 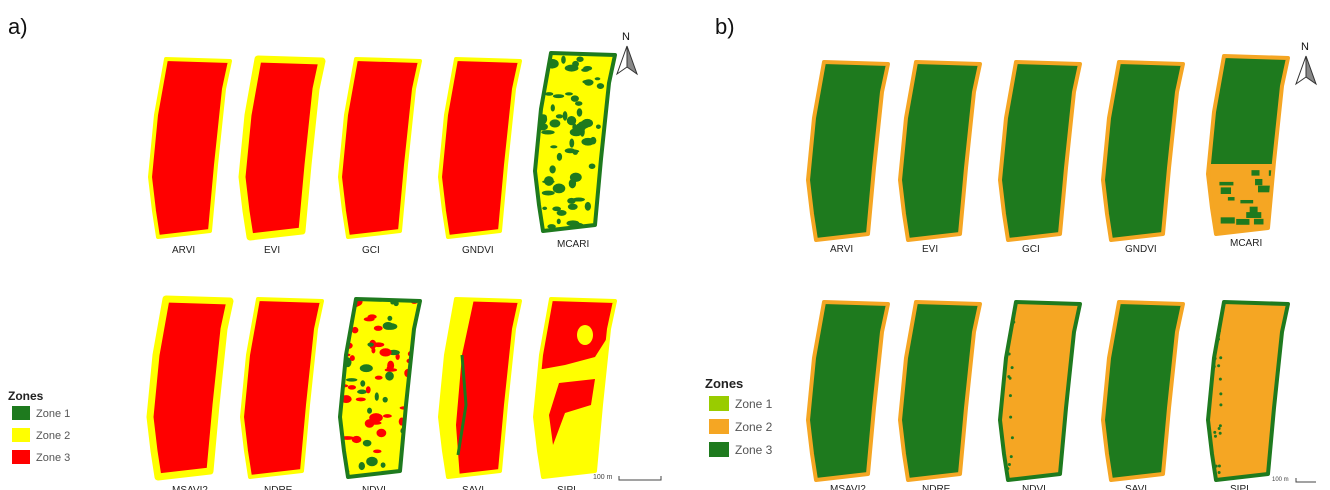 I want to click on svg-text: 100 m, so click(x=603, y=477).